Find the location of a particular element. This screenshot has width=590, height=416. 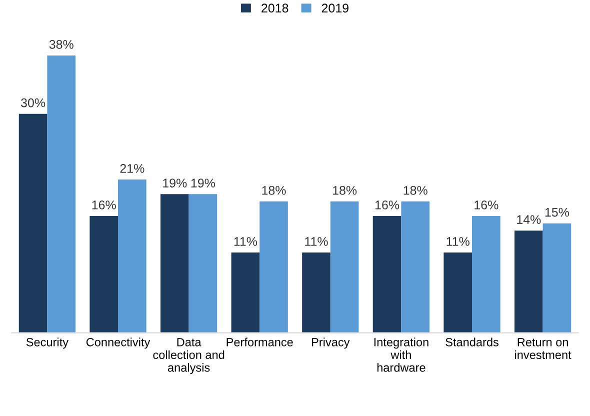

x-tick-label: Connectivity is located at coordinates (118, 343).